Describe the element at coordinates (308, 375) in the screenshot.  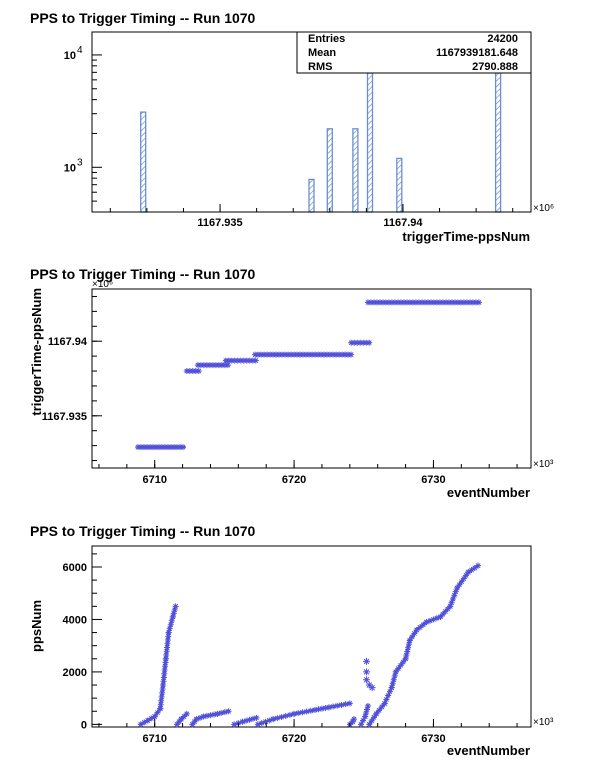
I see `chart2-marks` at that location.